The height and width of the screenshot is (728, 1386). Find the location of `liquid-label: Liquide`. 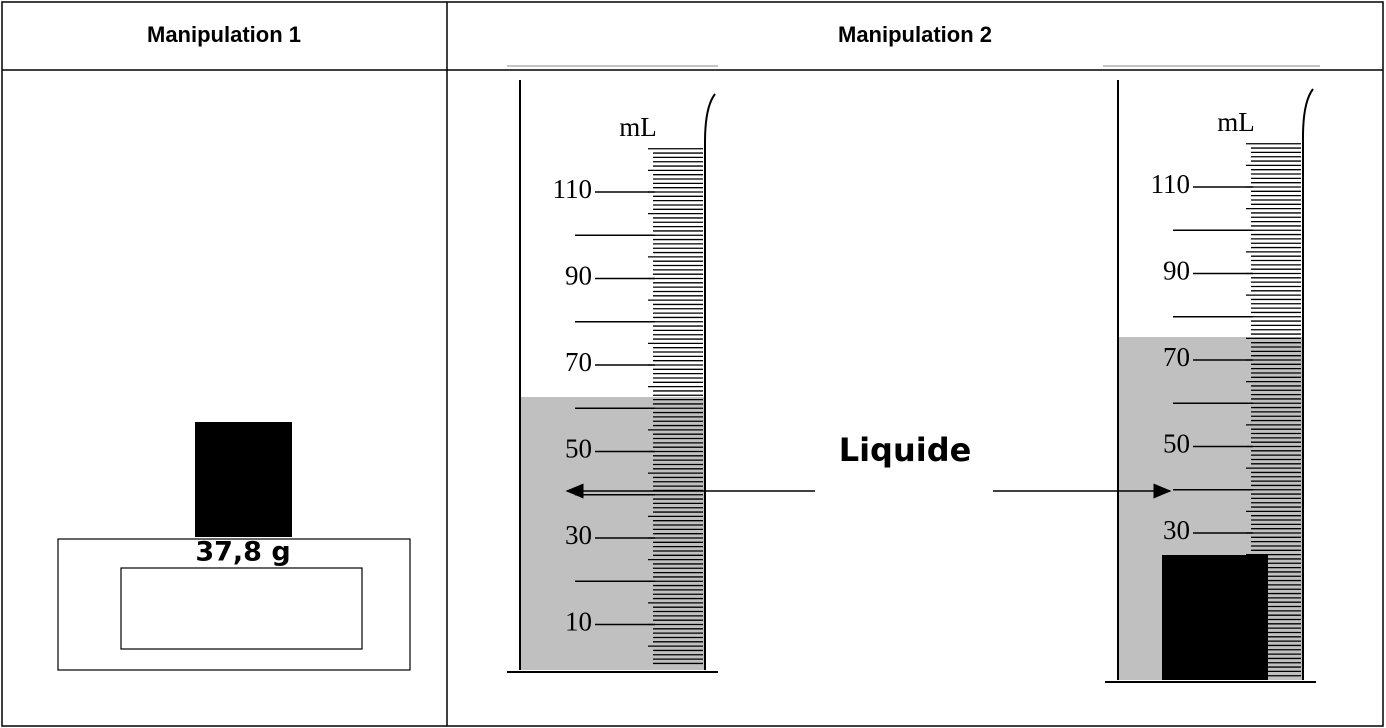

liquid-label: Liquide is located at coordinates (905, 450).